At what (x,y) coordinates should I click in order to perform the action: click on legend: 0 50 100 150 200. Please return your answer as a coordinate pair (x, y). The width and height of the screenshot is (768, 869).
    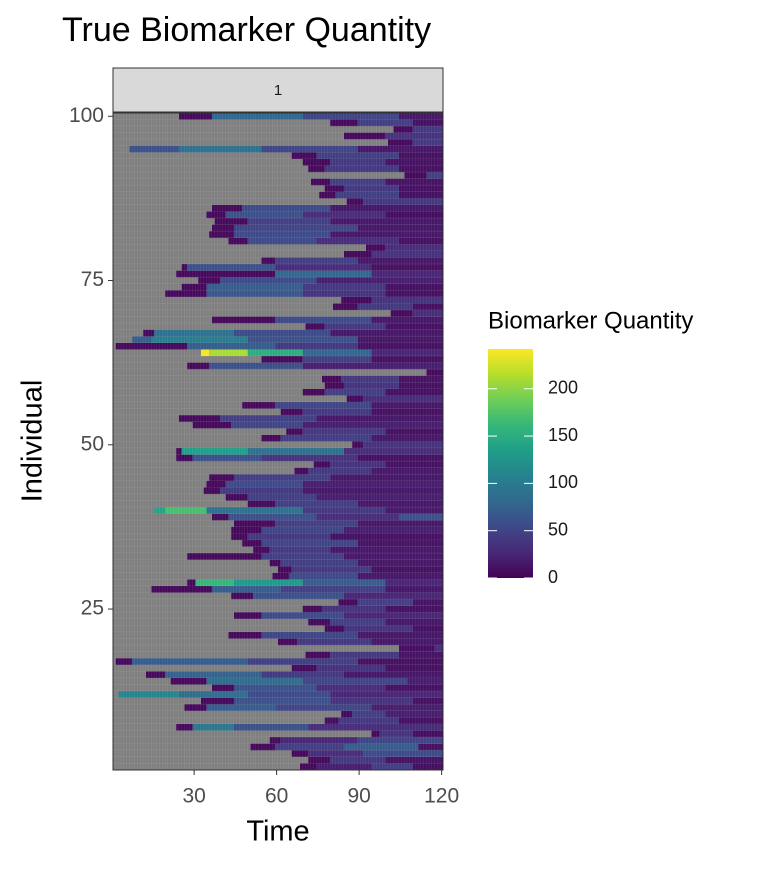
    Looking at the image, I should click on (533, 468).